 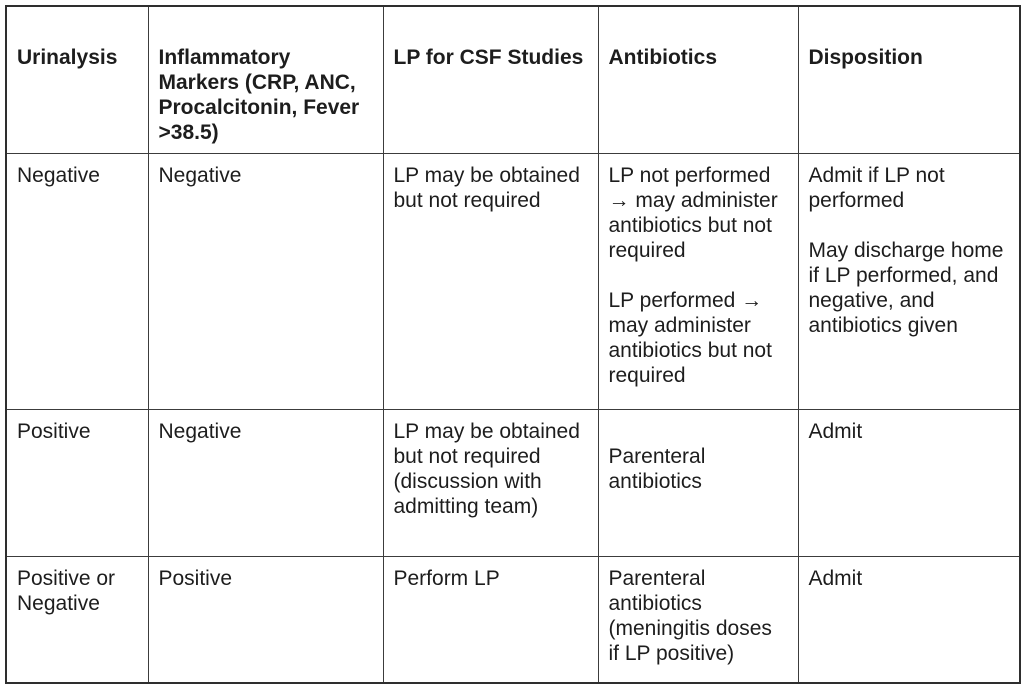 What do you see at coordinates (698, 79) in the screenshot?
I see `header-cell-antibiotics: Antibiotics` at bounding box center [698, 79].